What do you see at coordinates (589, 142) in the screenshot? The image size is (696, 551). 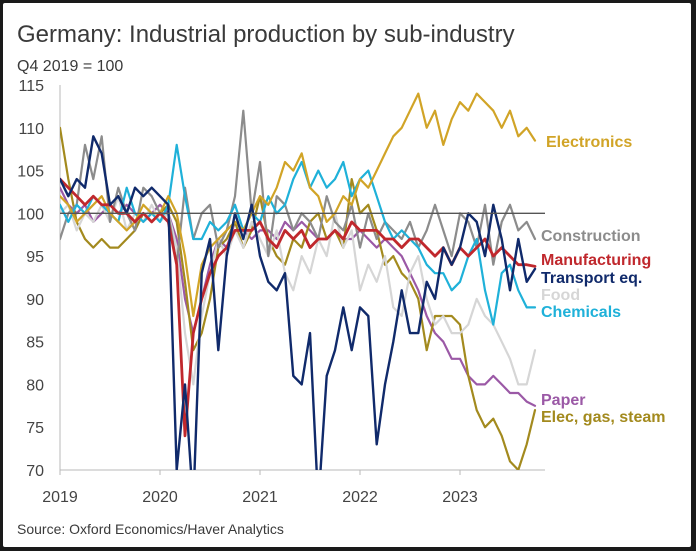 I see `series-label-electronics: Electronics` at bounding box center [589, 142].